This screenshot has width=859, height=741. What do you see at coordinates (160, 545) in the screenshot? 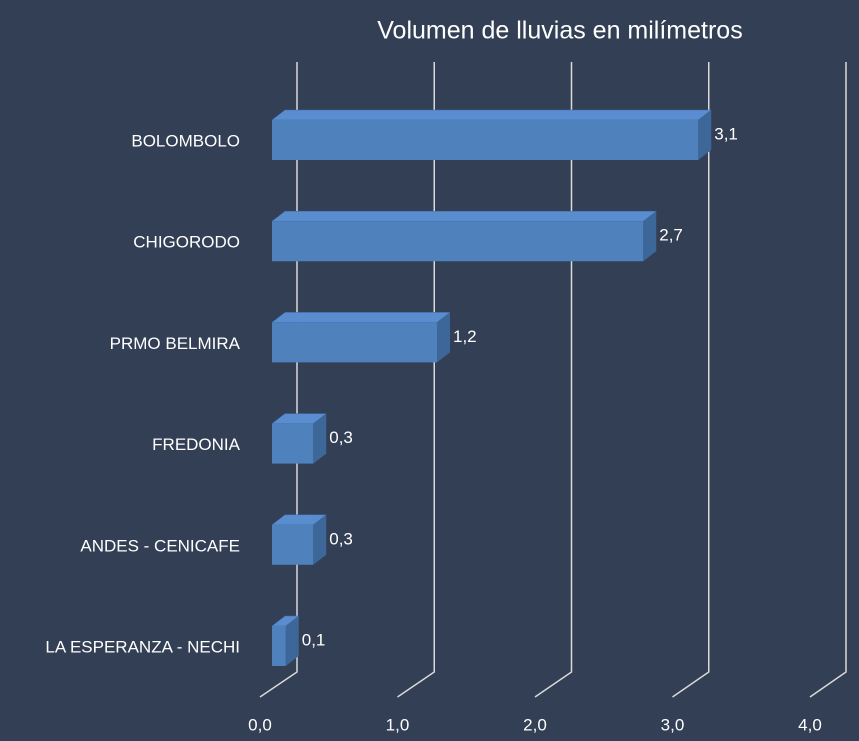
I see `y-tick-label: ANDES - CENICAFE` at bounding box center [160, 545].